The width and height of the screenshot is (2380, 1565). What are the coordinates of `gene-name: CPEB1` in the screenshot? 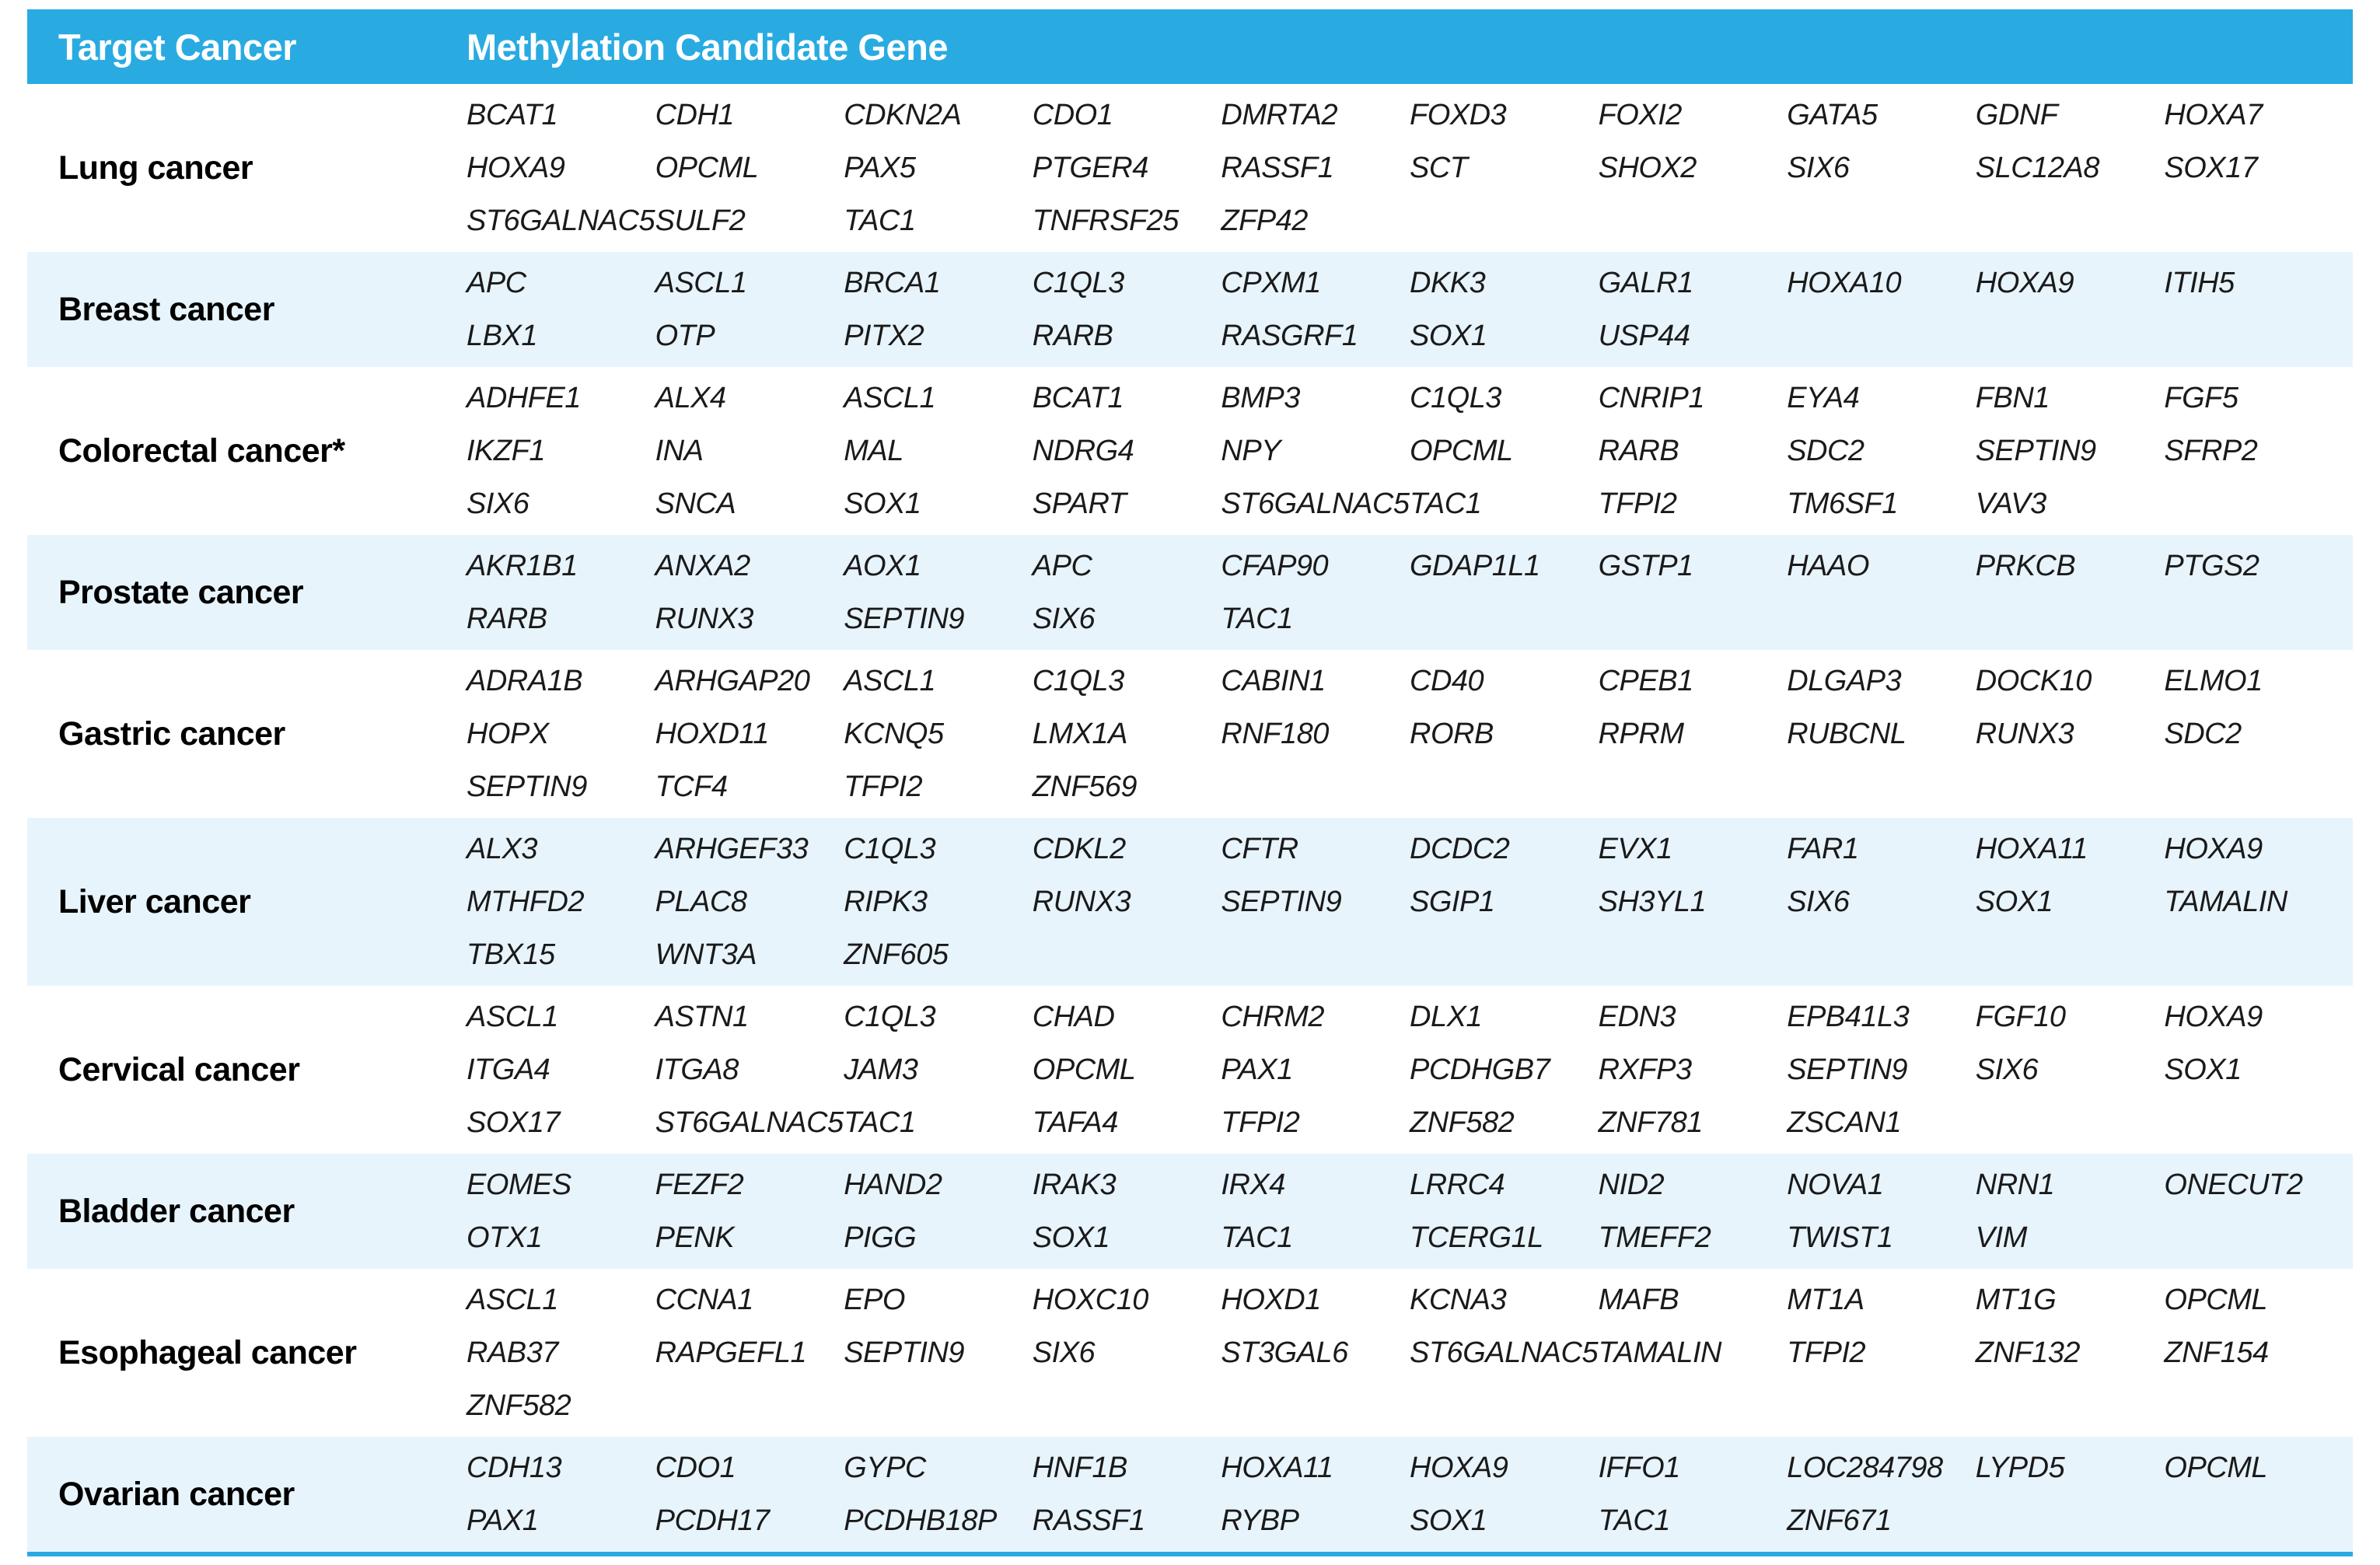 It's located at (1646, 680).